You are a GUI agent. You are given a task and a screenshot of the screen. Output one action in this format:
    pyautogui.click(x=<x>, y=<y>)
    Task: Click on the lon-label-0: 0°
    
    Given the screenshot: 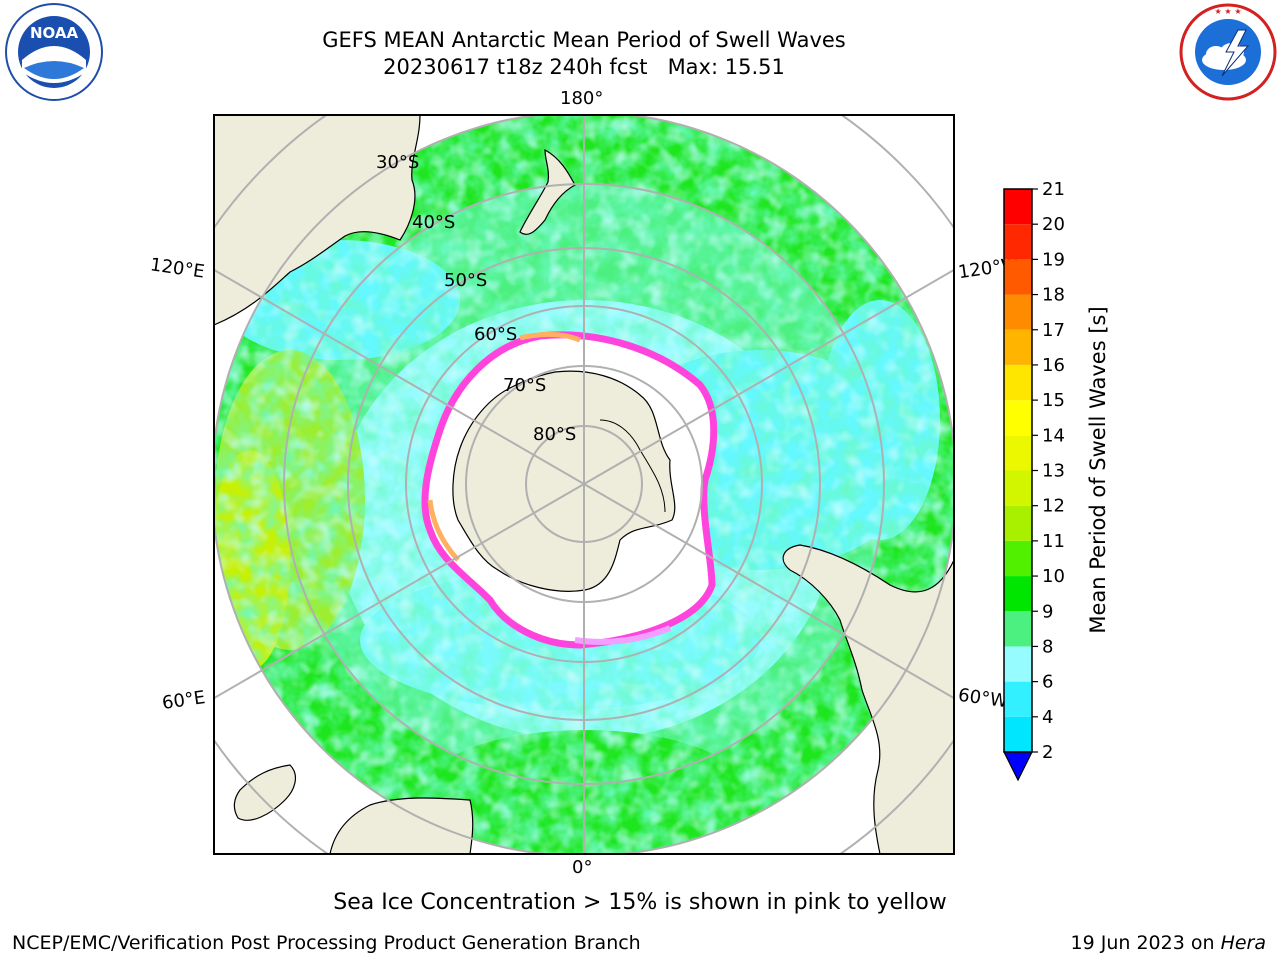 What is the action you would take?
    pyautogui.click(x=582, y=867)
    